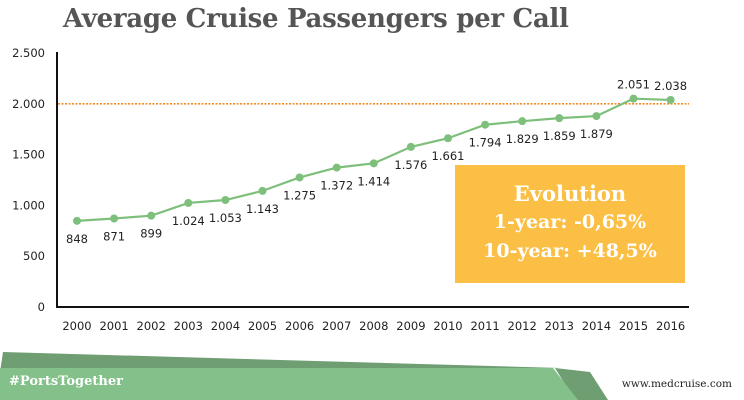 The height and width of the screenshot is (400, 744). What do you see at coordinates (633, 326) in the screenshot?
I see `x-tick-label: 2015` at bounding box center [633, 326].